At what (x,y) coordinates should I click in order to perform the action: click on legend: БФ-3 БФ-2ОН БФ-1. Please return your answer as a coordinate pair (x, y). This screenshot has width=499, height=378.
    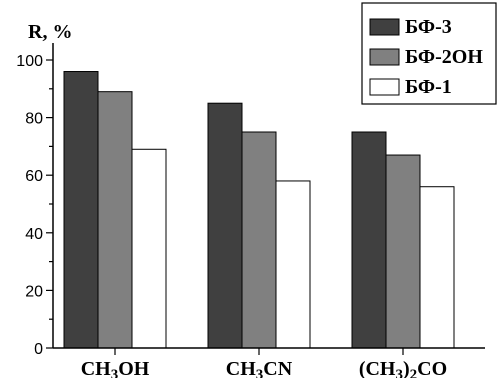
    Looking at the image, I should click on (429, 53).